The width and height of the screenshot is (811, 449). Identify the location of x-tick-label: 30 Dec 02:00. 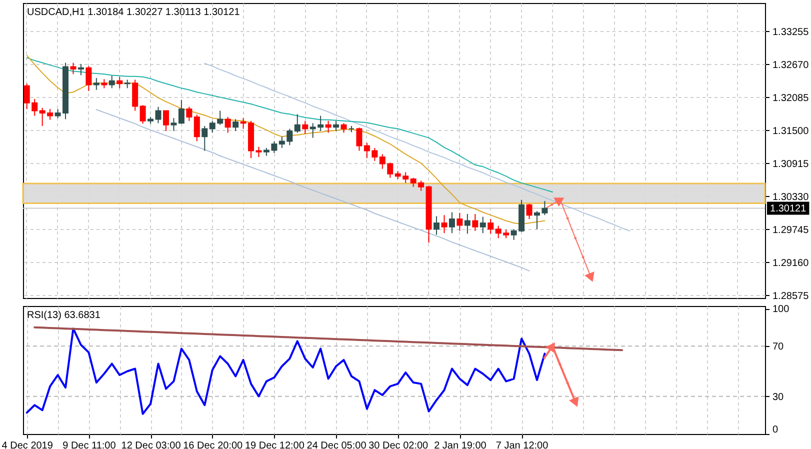
(398, 444).